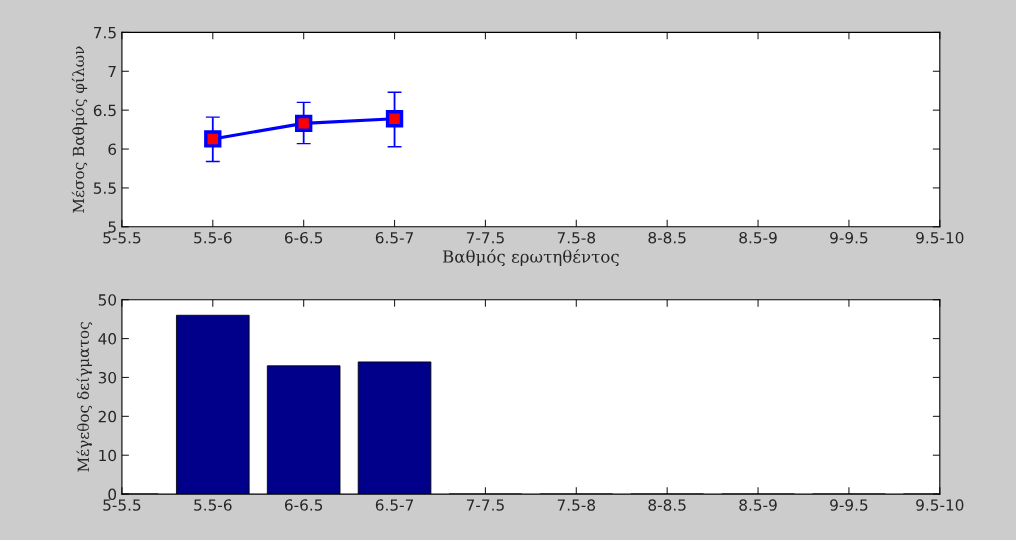 The height and width of the screenshot is (540, 1016). What do you see at coordinates (112, 71) in the screenshot?
I see `y-tick-label: 7` at bounding box center [112, 71].